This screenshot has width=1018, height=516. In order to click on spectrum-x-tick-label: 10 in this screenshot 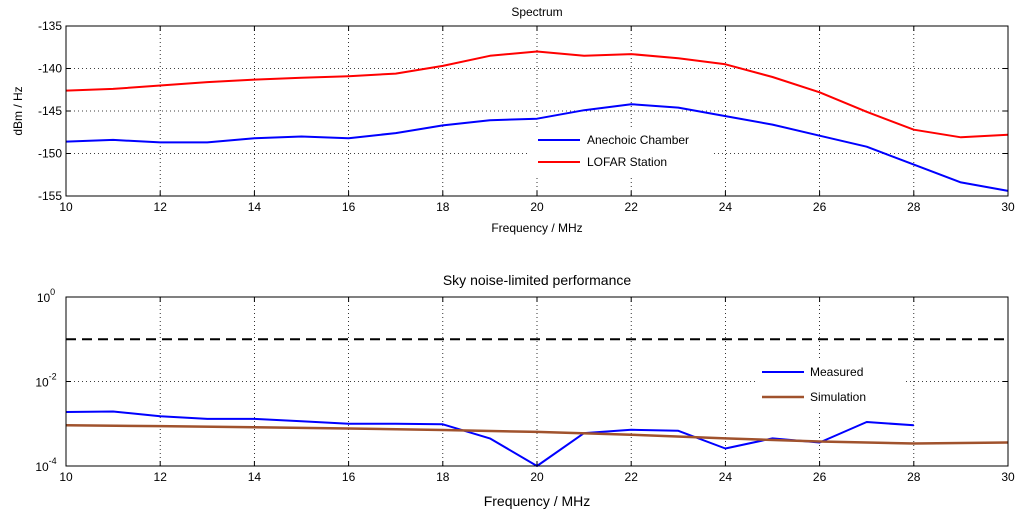, I will do `click(66, 207)`.